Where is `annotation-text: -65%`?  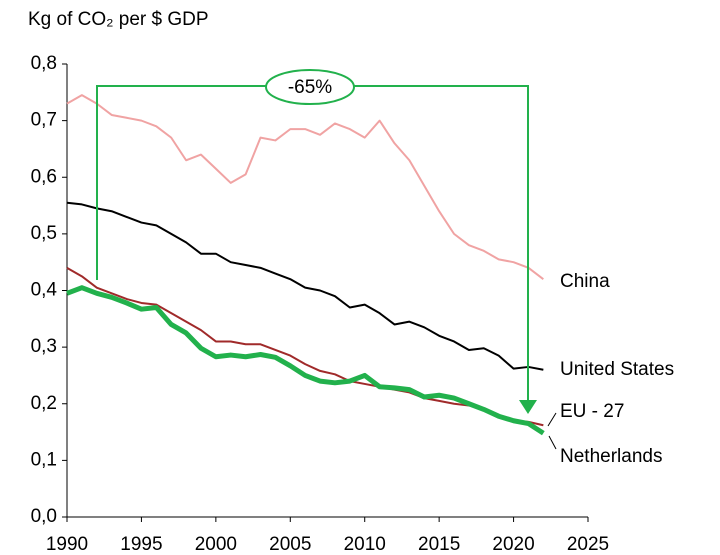 annotation-text: -65% is located at coordinates (310, 87).